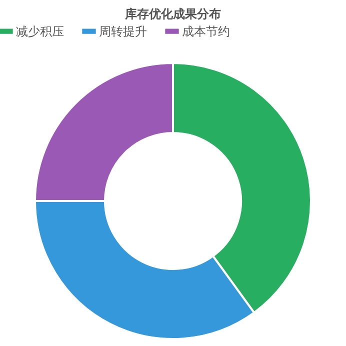  What do you see at coordinates (40, 31) in the screenshot?
I see `legend-label: 减少积压` at bounding box center [40, 31].